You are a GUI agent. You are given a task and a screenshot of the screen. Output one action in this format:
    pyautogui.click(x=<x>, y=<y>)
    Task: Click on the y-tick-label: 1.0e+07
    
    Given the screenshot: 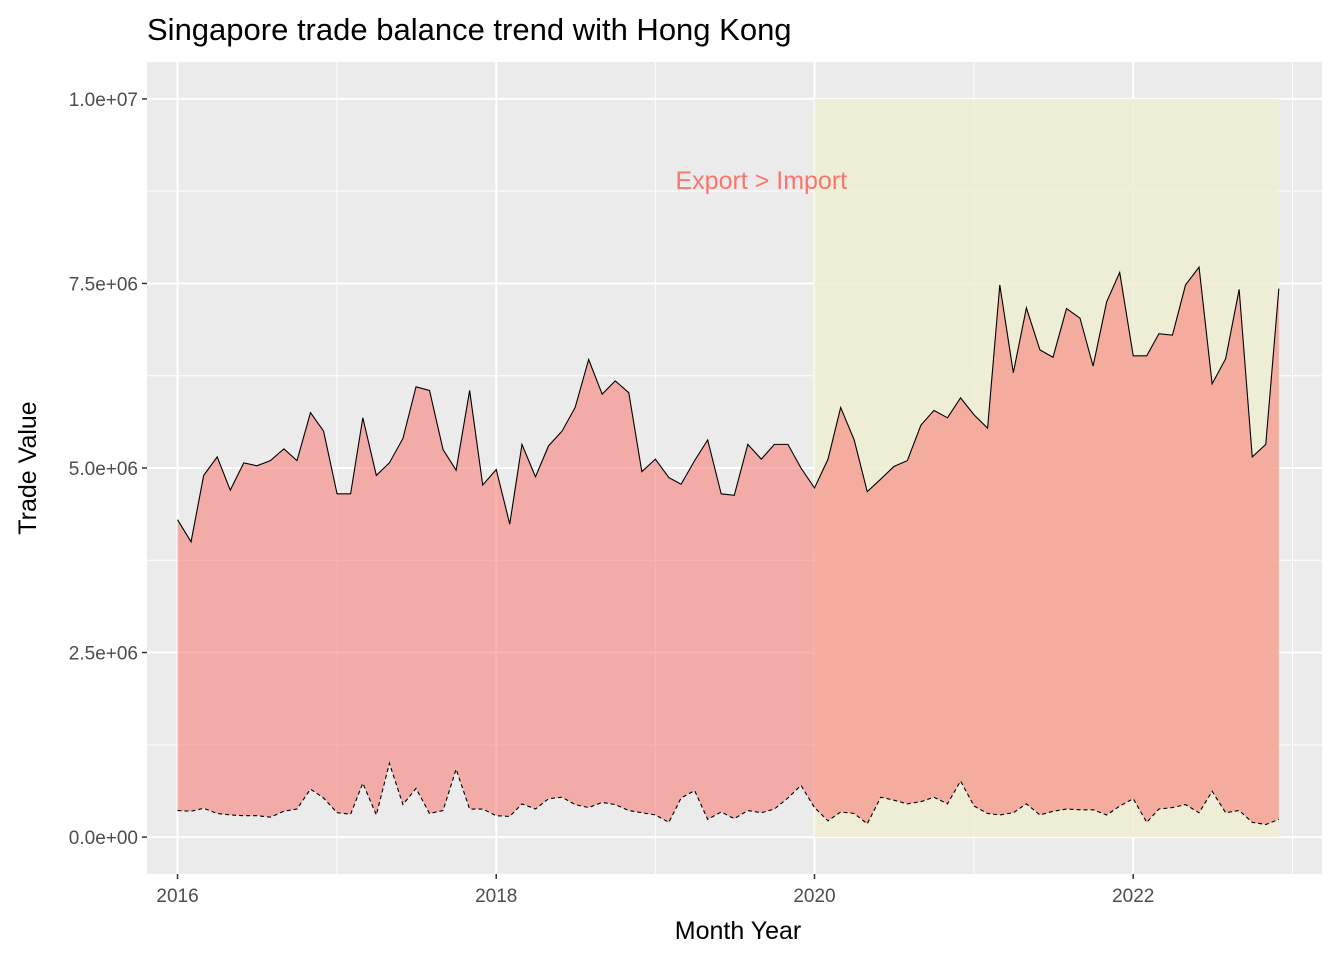 What is the action you would take?
    pyautogui.click(x=103, y=100)
    